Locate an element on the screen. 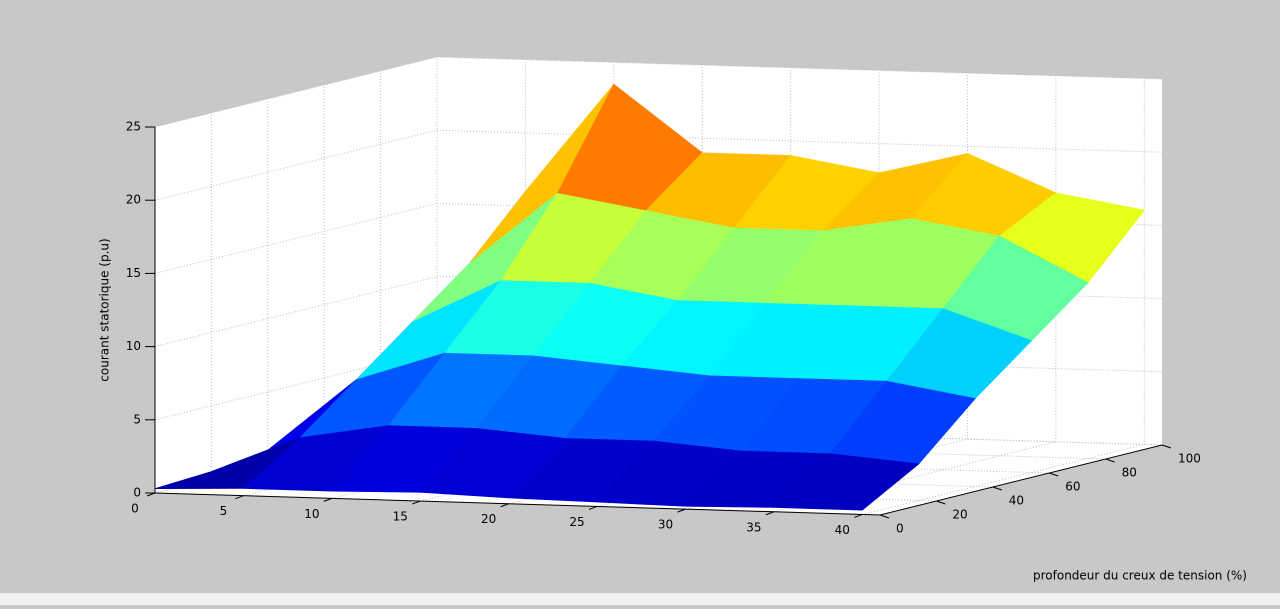  x-tick-label: 35 is located at coordinates (753, 527).